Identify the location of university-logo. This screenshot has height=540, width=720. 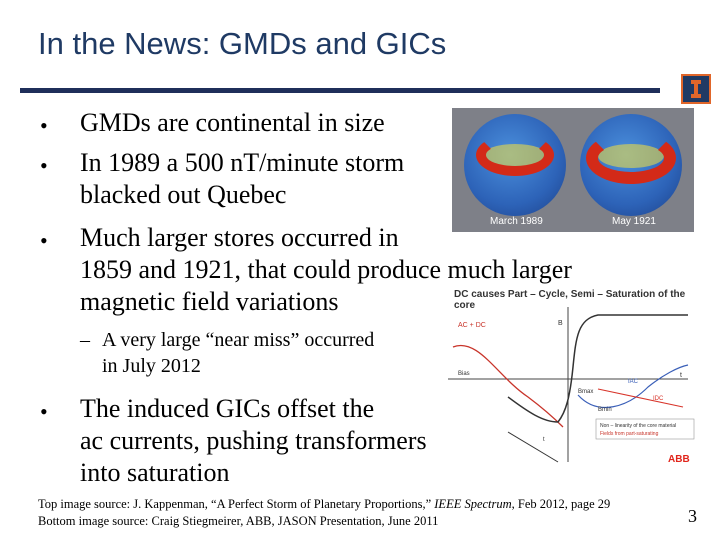
(696, 89).